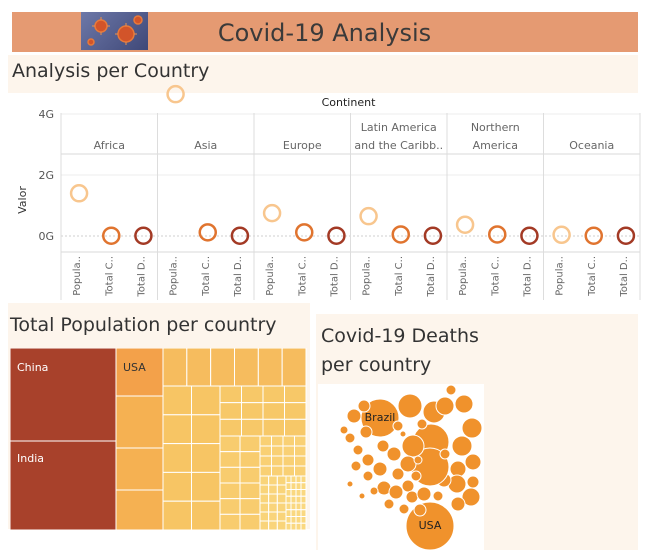  What do you see at coordinates (495, 145) in the screenshot?
I see `continent-label: America` at bounding box center [495, 145].